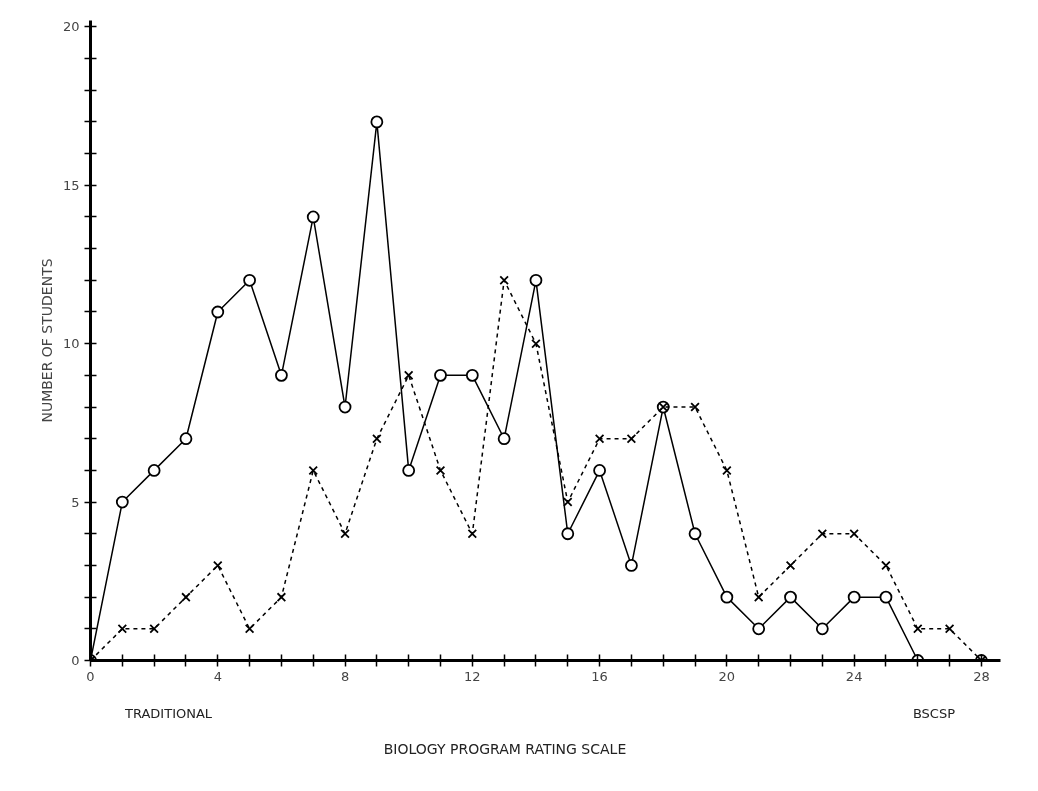  Describe the element at coordinates (75, 502) in the screenshot. I see `y-tick-label: 5` at that location.